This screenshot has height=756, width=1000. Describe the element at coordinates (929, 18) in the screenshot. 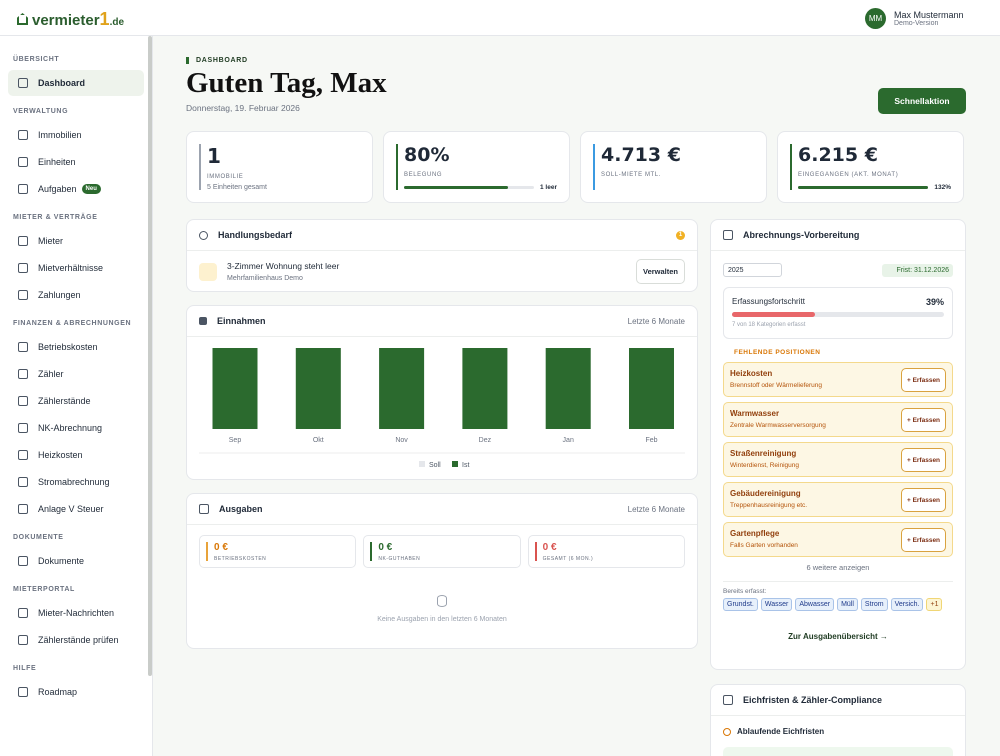

I see `user-info: Max Mustermann Demo-Version` at that location.